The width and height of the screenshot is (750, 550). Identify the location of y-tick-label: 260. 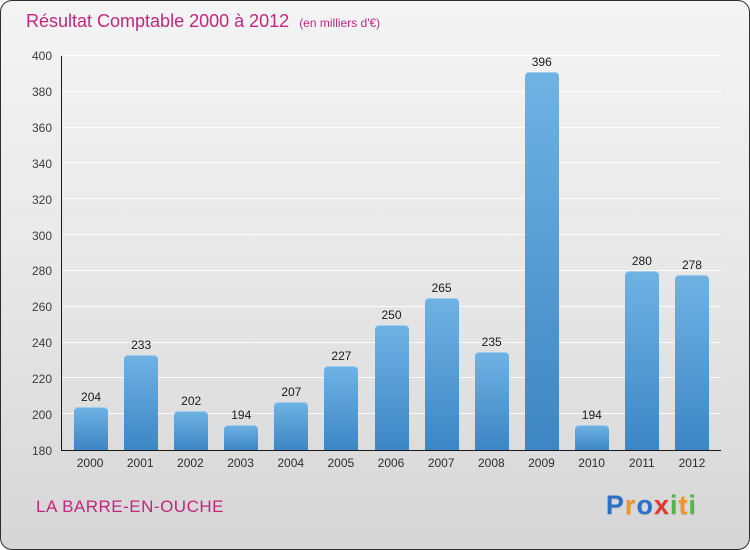
(41, 307).